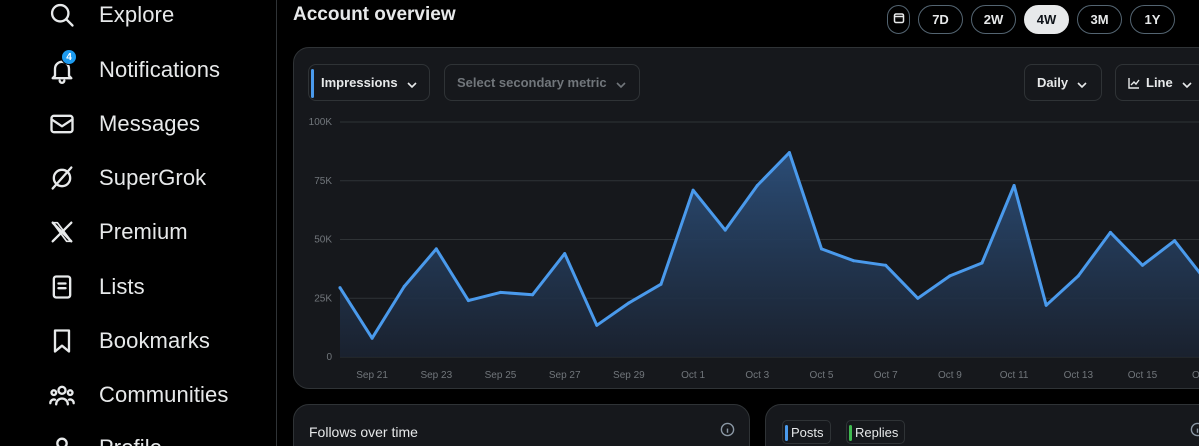 Image resolution: width=1199 pixels, height=446 pixels. Describe the element at coordinates (69, 57) in the screenshot. I see `notification-count-badge: 4` at that location.